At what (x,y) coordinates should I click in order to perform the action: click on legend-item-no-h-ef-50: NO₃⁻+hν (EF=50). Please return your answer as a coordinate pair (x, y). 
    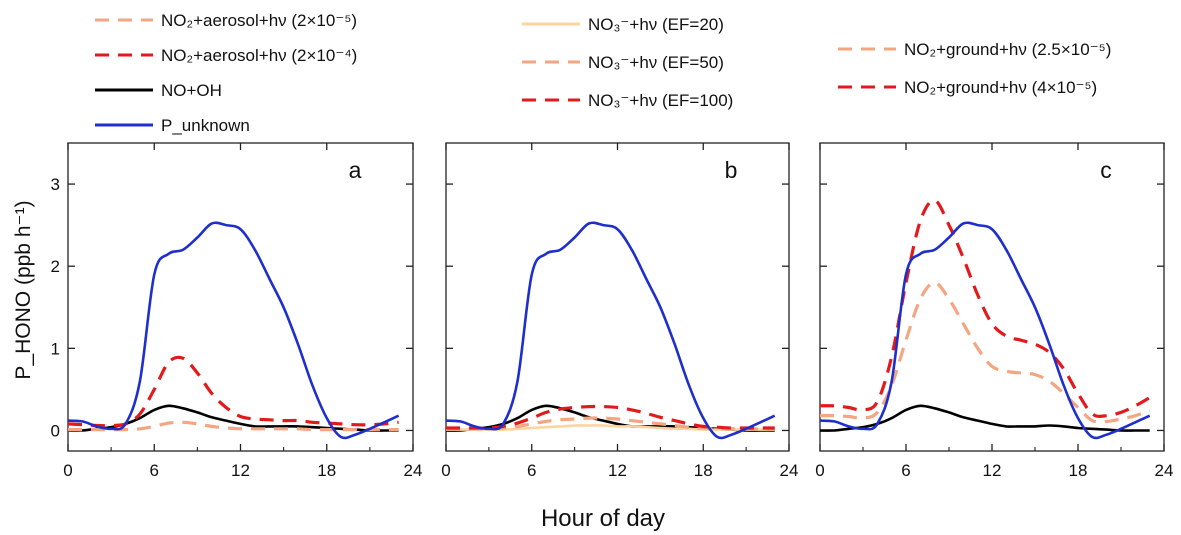
    Looking at the image, I should click on (623, 62).